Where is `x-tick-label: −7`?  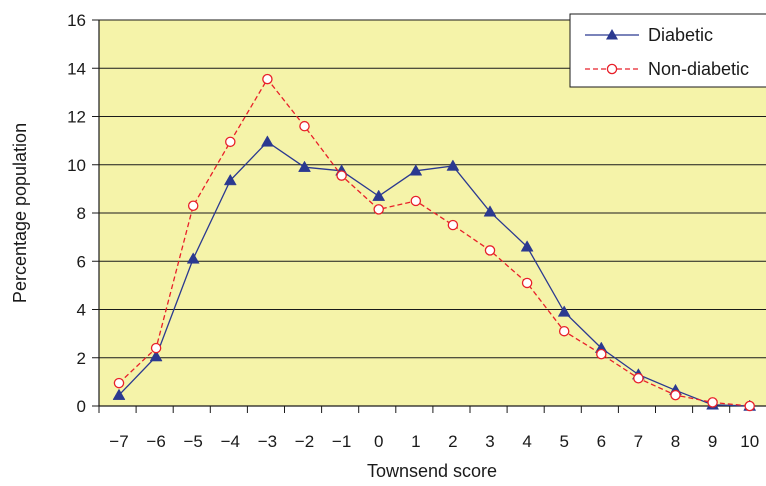 x-tick-label: −7 is located at coordinates (118, 441).